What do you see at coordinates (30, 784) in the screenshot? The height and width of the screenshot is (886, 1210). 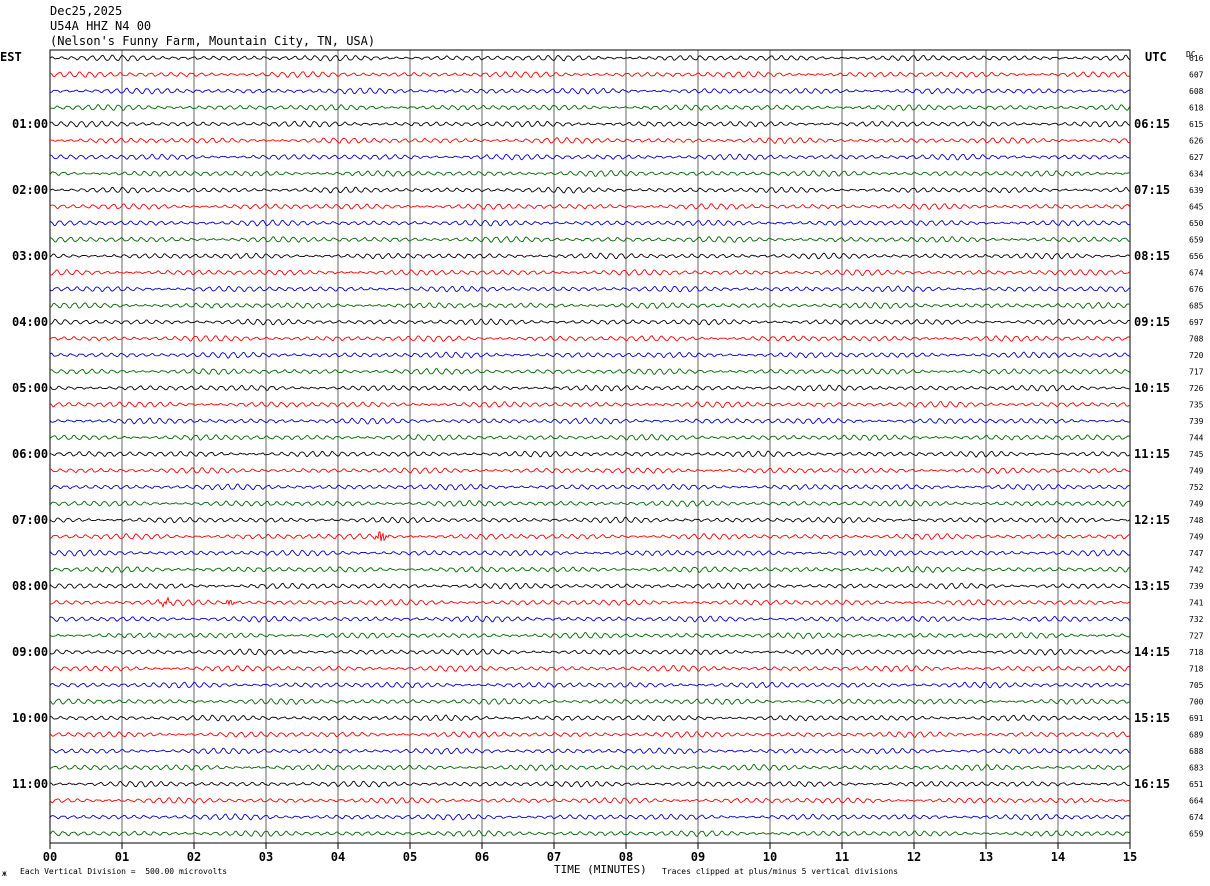 I see `est-hour-label: 11:00` at bounding box center [30, 784].